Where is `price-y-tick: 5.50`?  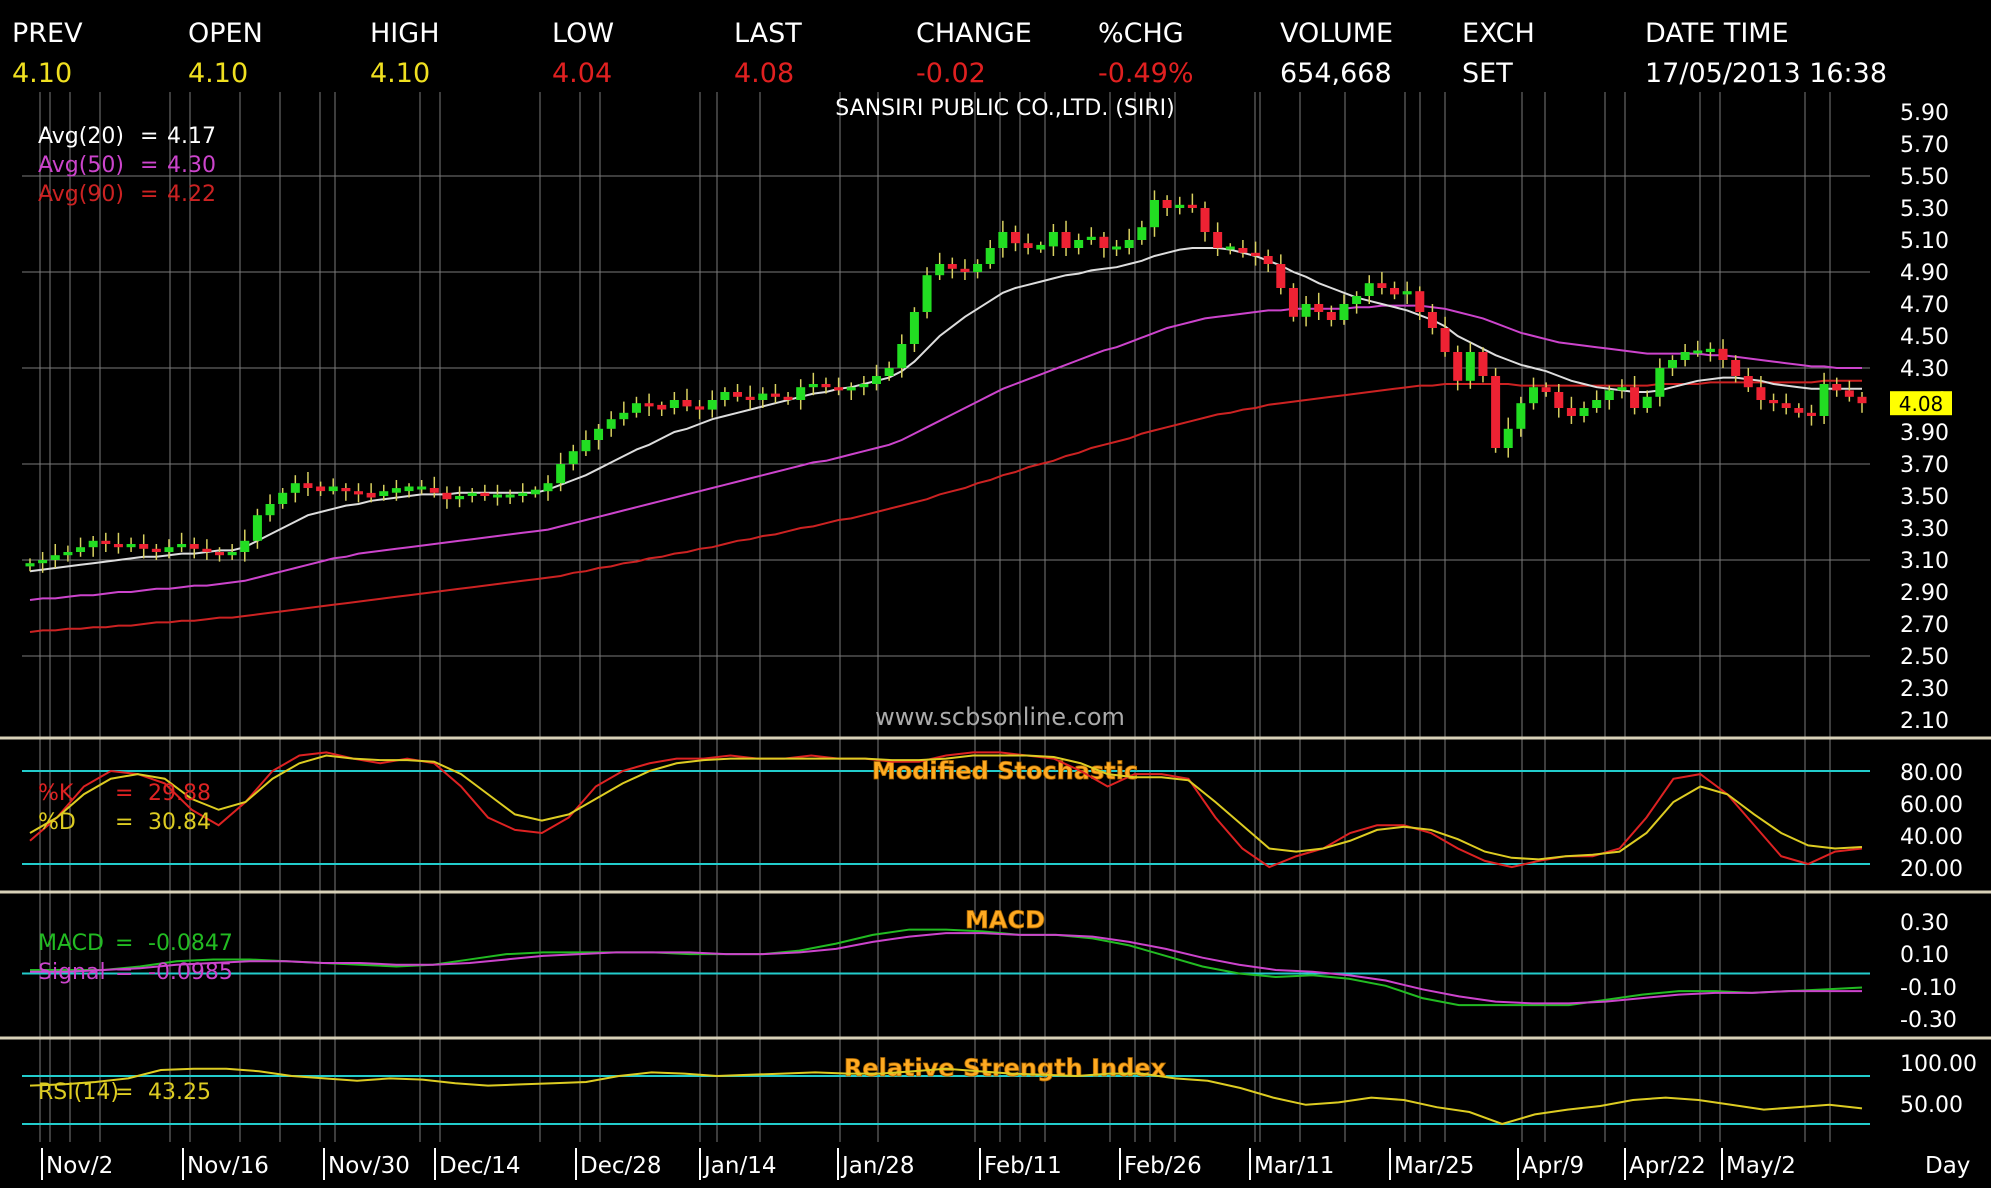
price-y-tick: 5.50 is located at coordinates (1924, 177).